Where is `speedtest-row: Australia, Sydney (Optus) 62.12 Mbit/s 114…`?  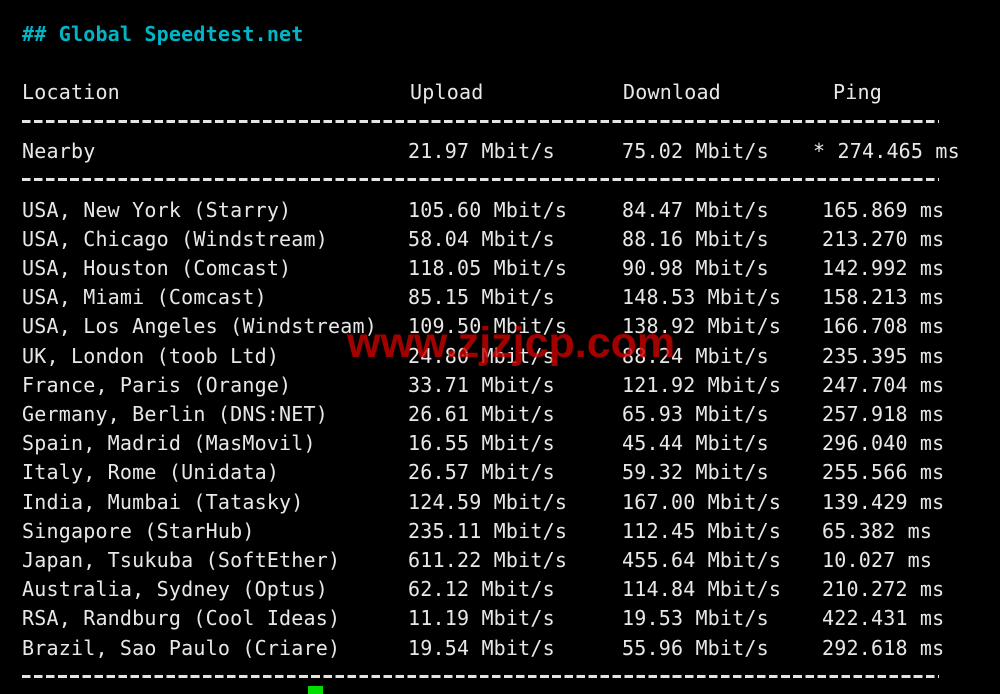
speedtest-row: Australia, Sydney (Optus) 62.12 Mbit/s 114… is located at coordinates (500, 589).